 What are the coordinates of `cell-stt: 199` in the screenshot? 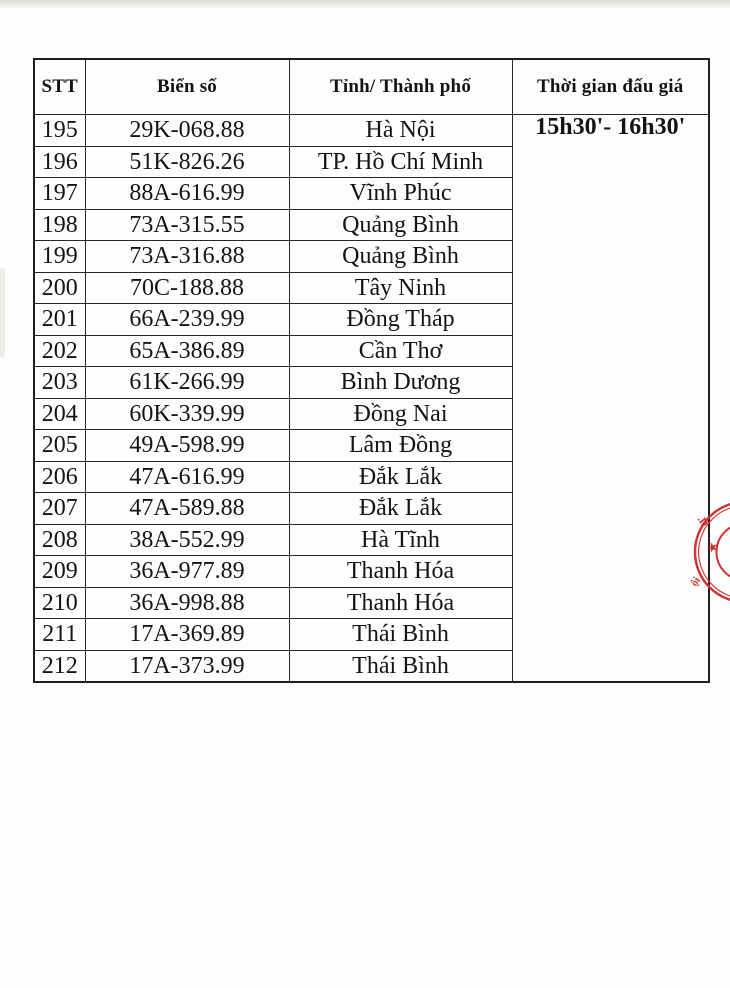 It's located at (59, 256).